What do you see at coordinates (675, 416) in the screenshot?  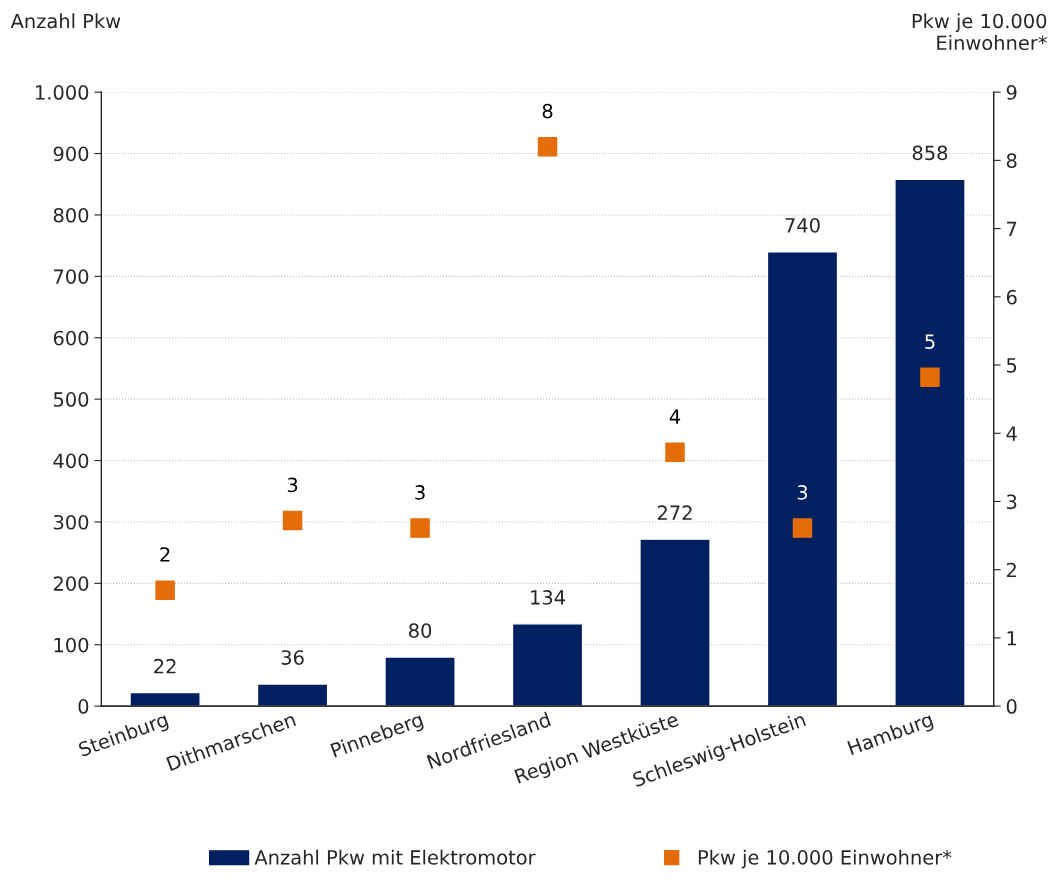 I see `data-label: 4` at bounding box center [675, 416].